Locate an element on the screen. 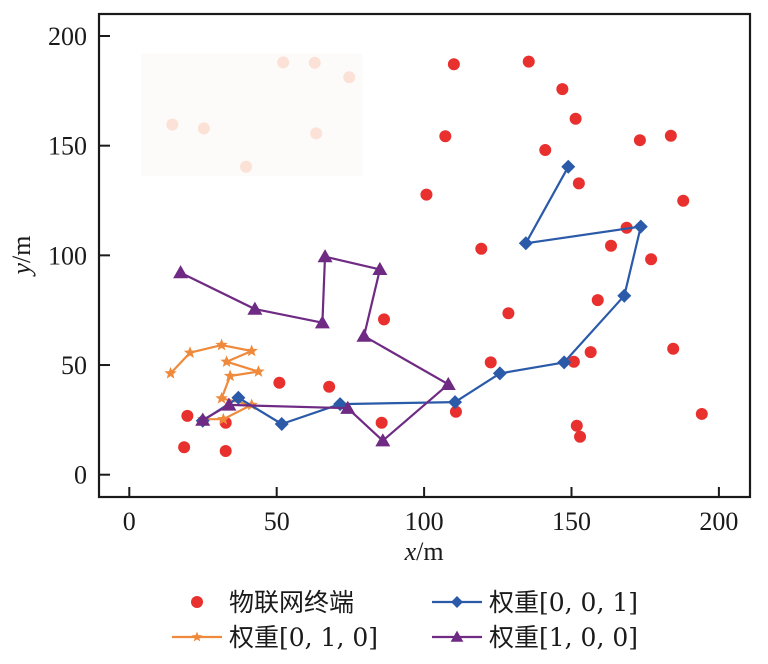 The width and height of the screenshot is (768, 664). series-line is located at coordinates (214, 382).